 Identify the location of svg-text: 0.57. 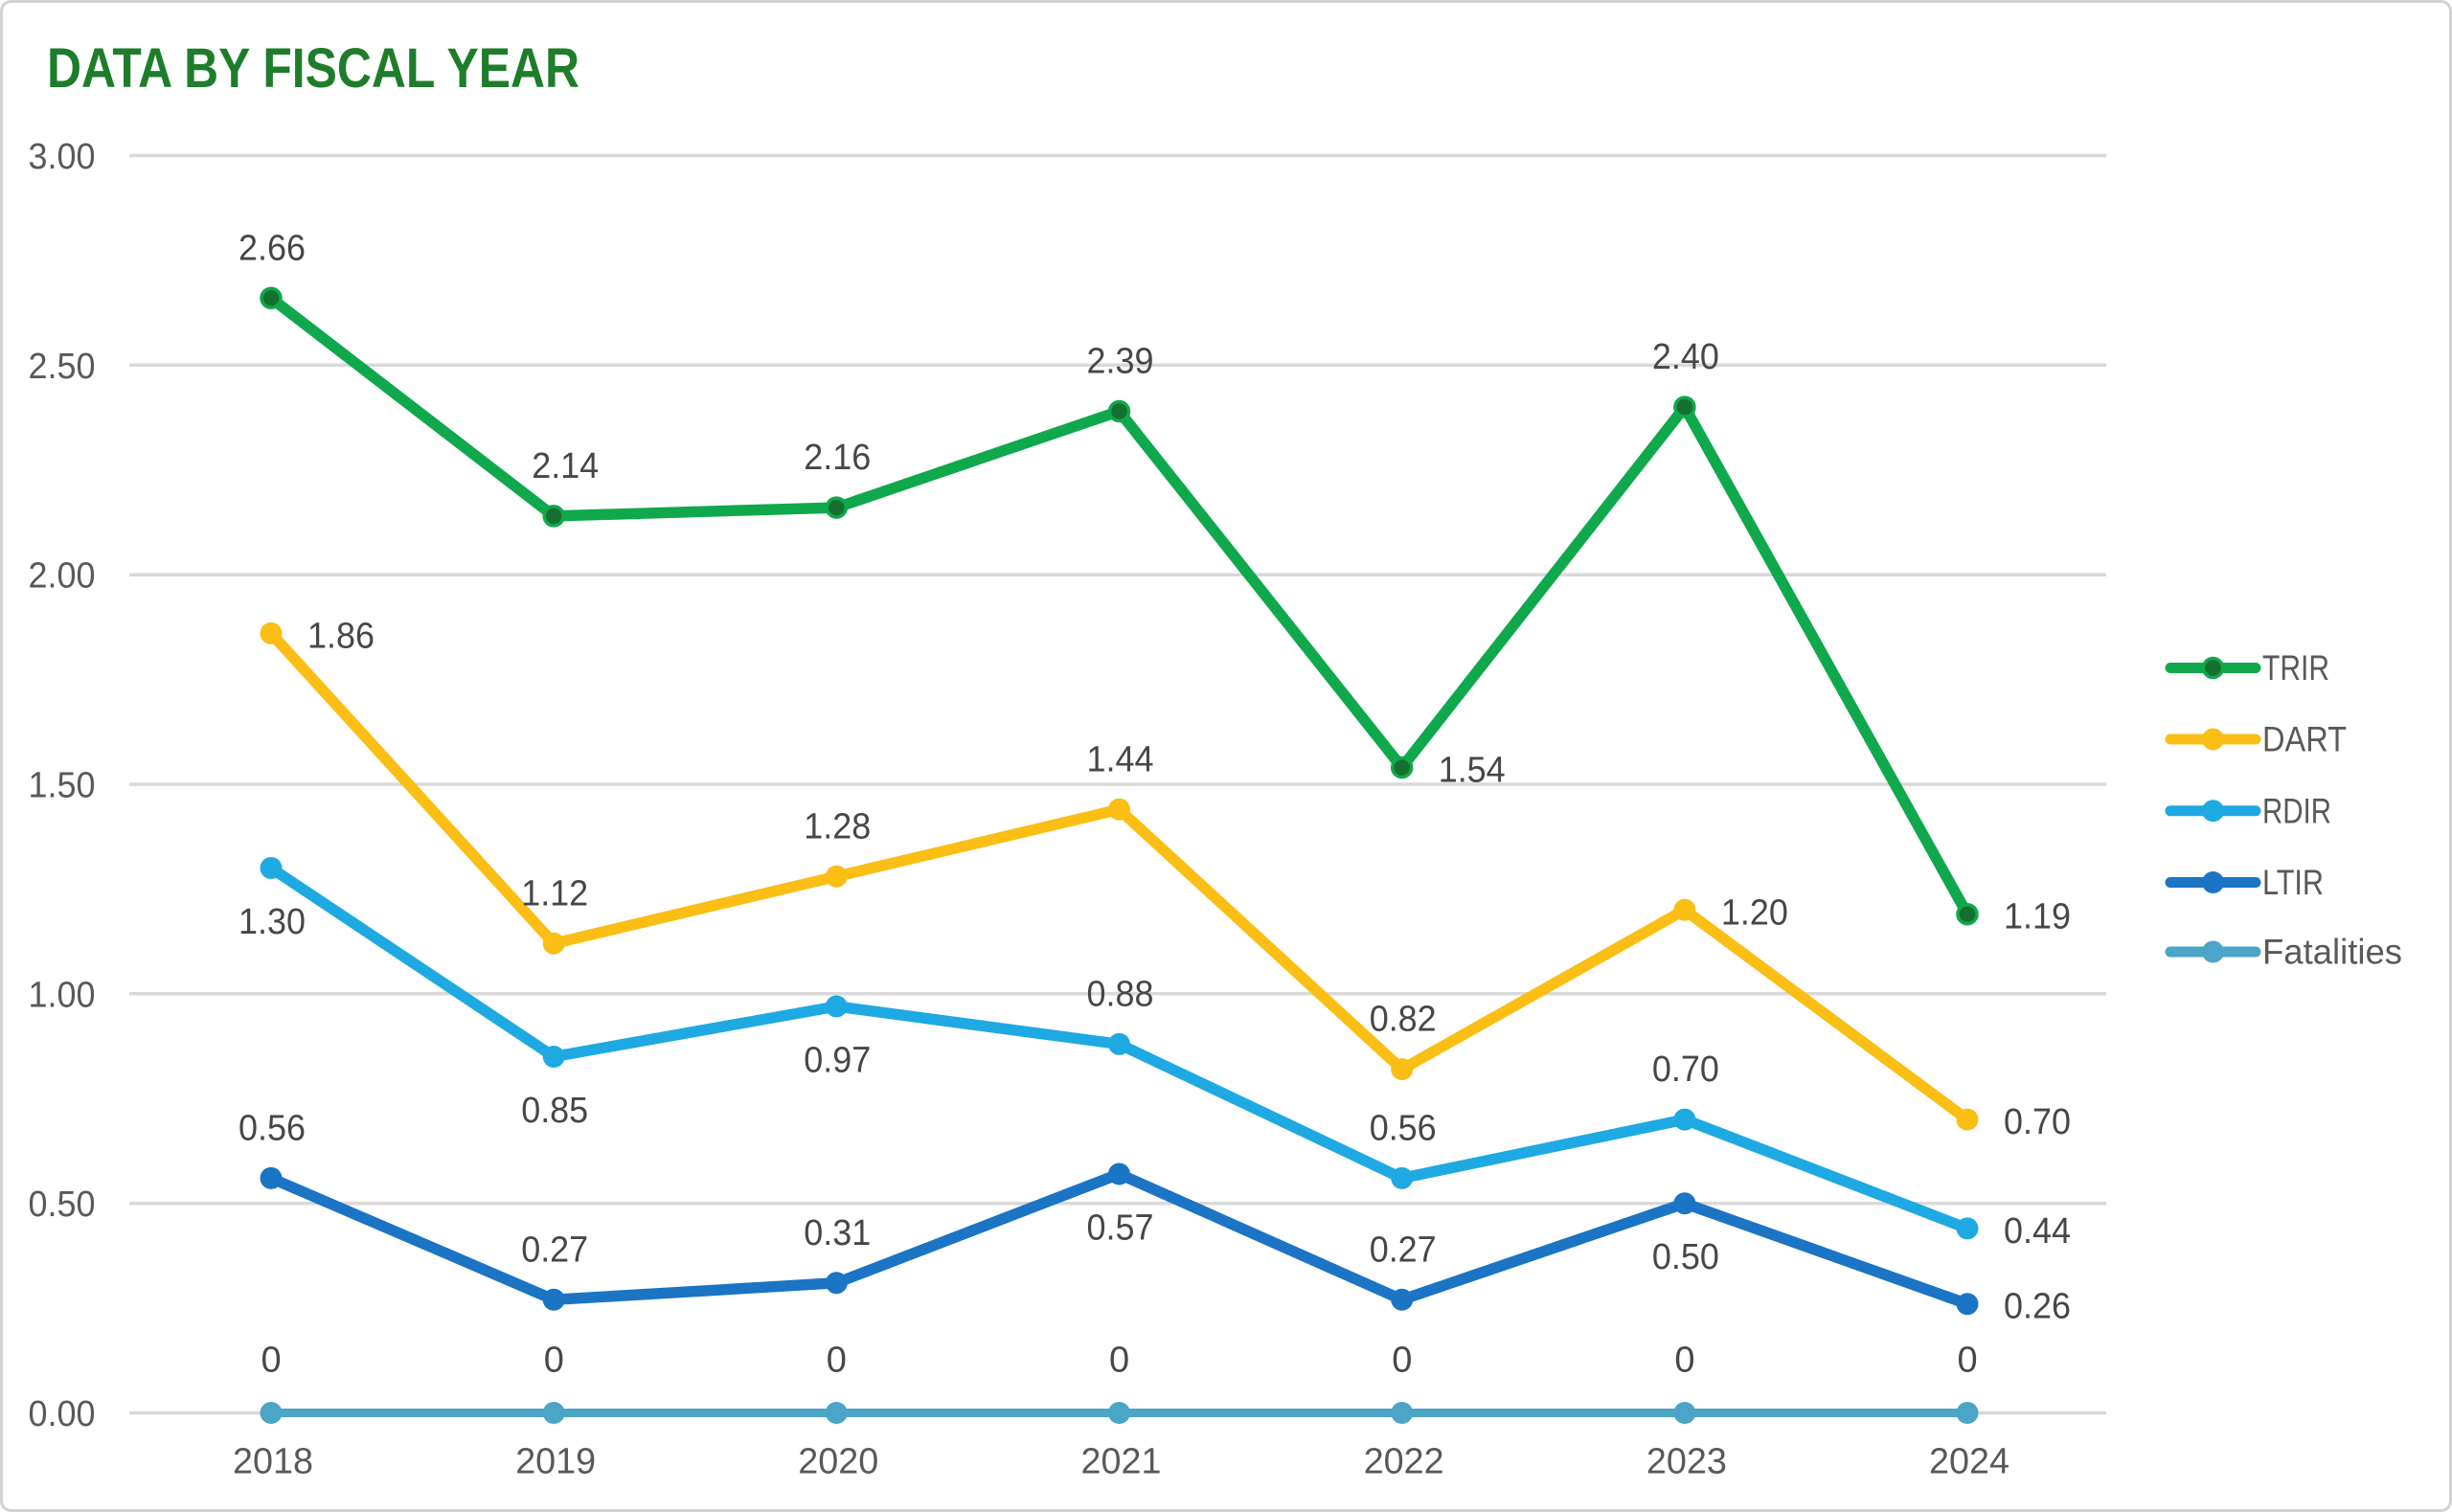
(1120, 1228).